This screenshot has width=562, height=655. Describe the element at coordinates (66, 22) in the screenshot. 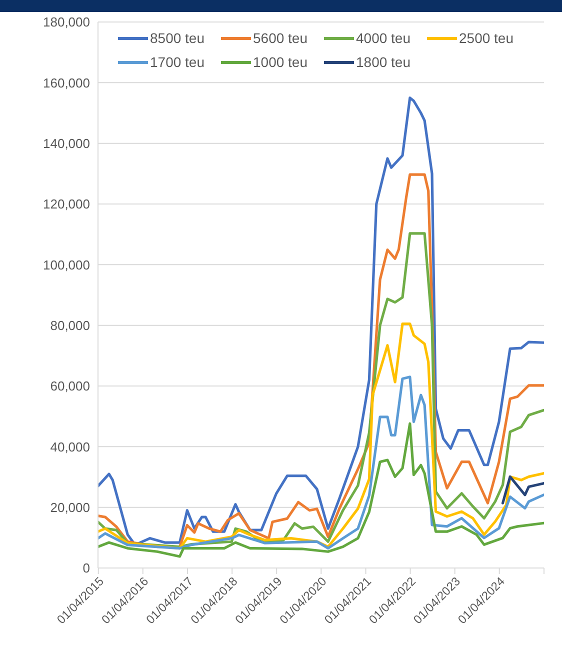

I see `y-tick-label: 180,000` at that location.